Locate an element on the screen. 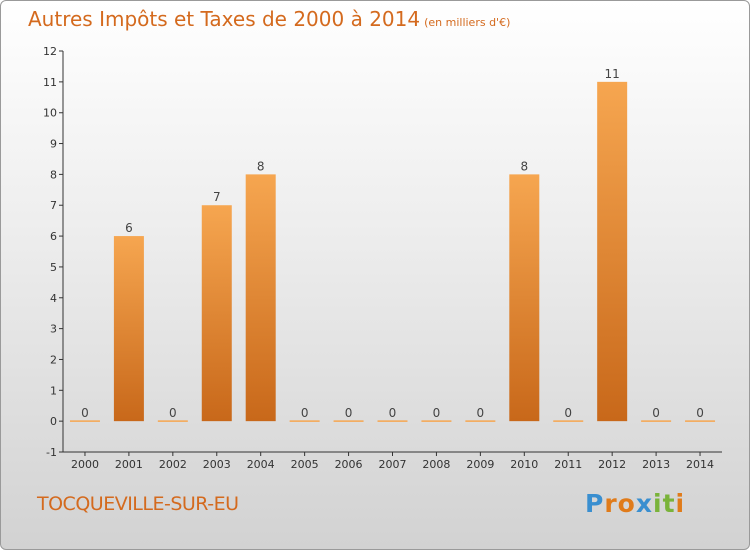 This screenshot has width=750, height=550. proxiti-logo: Proxiti is located at coordinates (635, 503).